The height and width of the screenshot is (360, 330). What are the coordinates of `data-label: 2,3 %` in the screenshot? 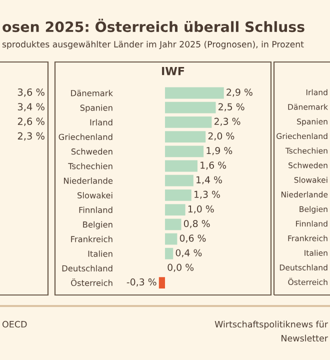 It's located at (227, 122).